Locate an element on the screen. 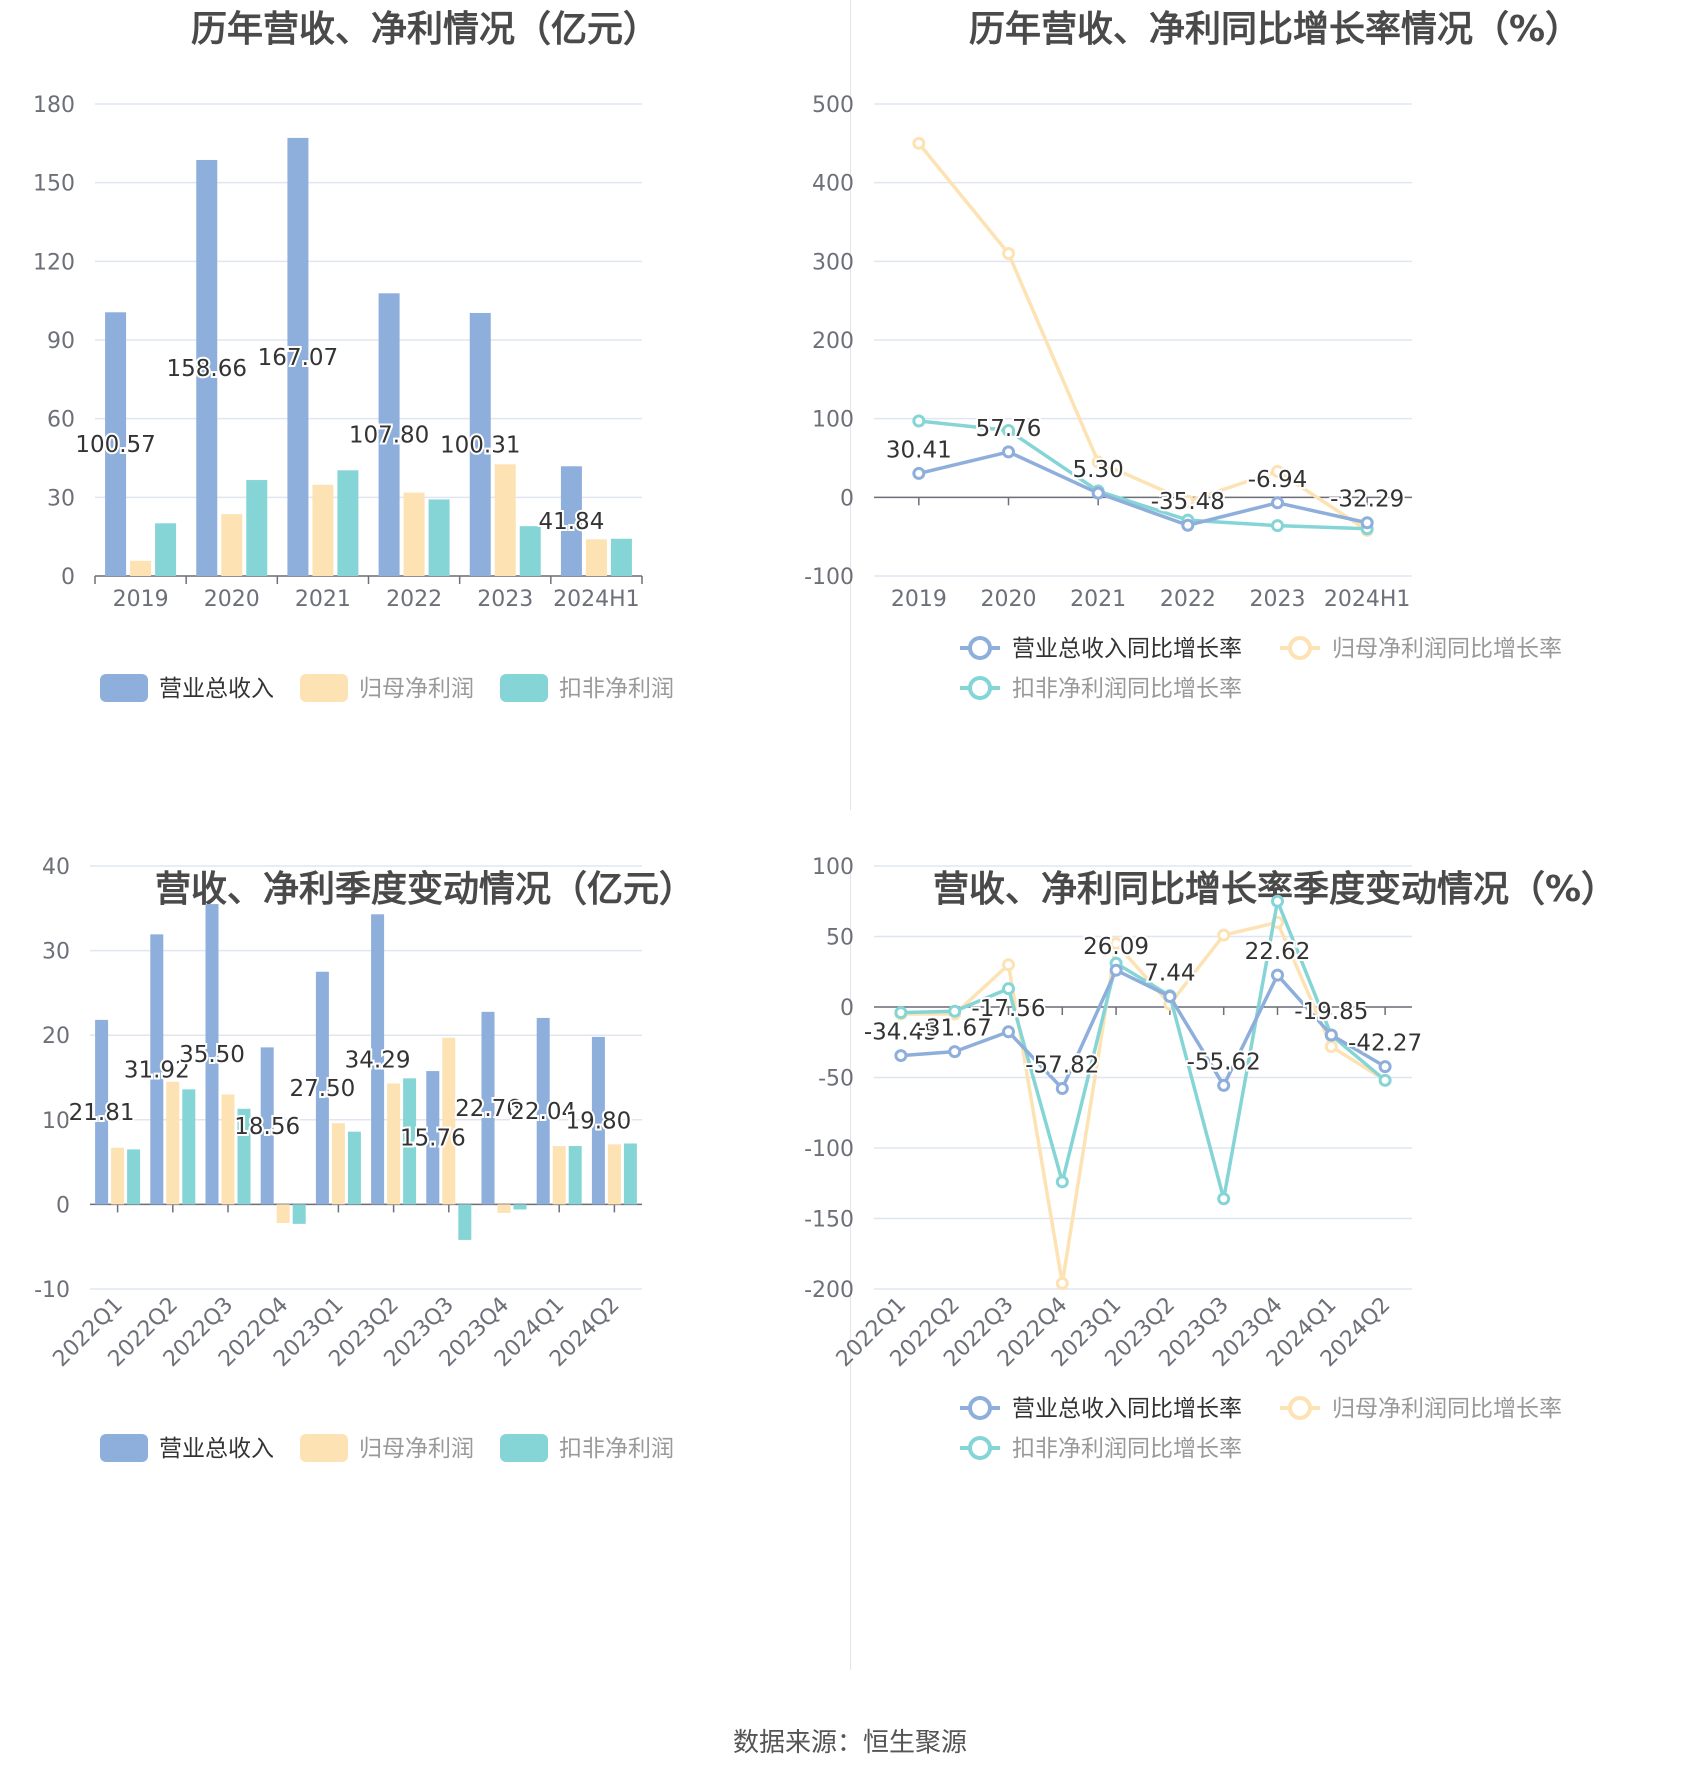  data-label: 35.50 is located at coordinates (212, 1055).